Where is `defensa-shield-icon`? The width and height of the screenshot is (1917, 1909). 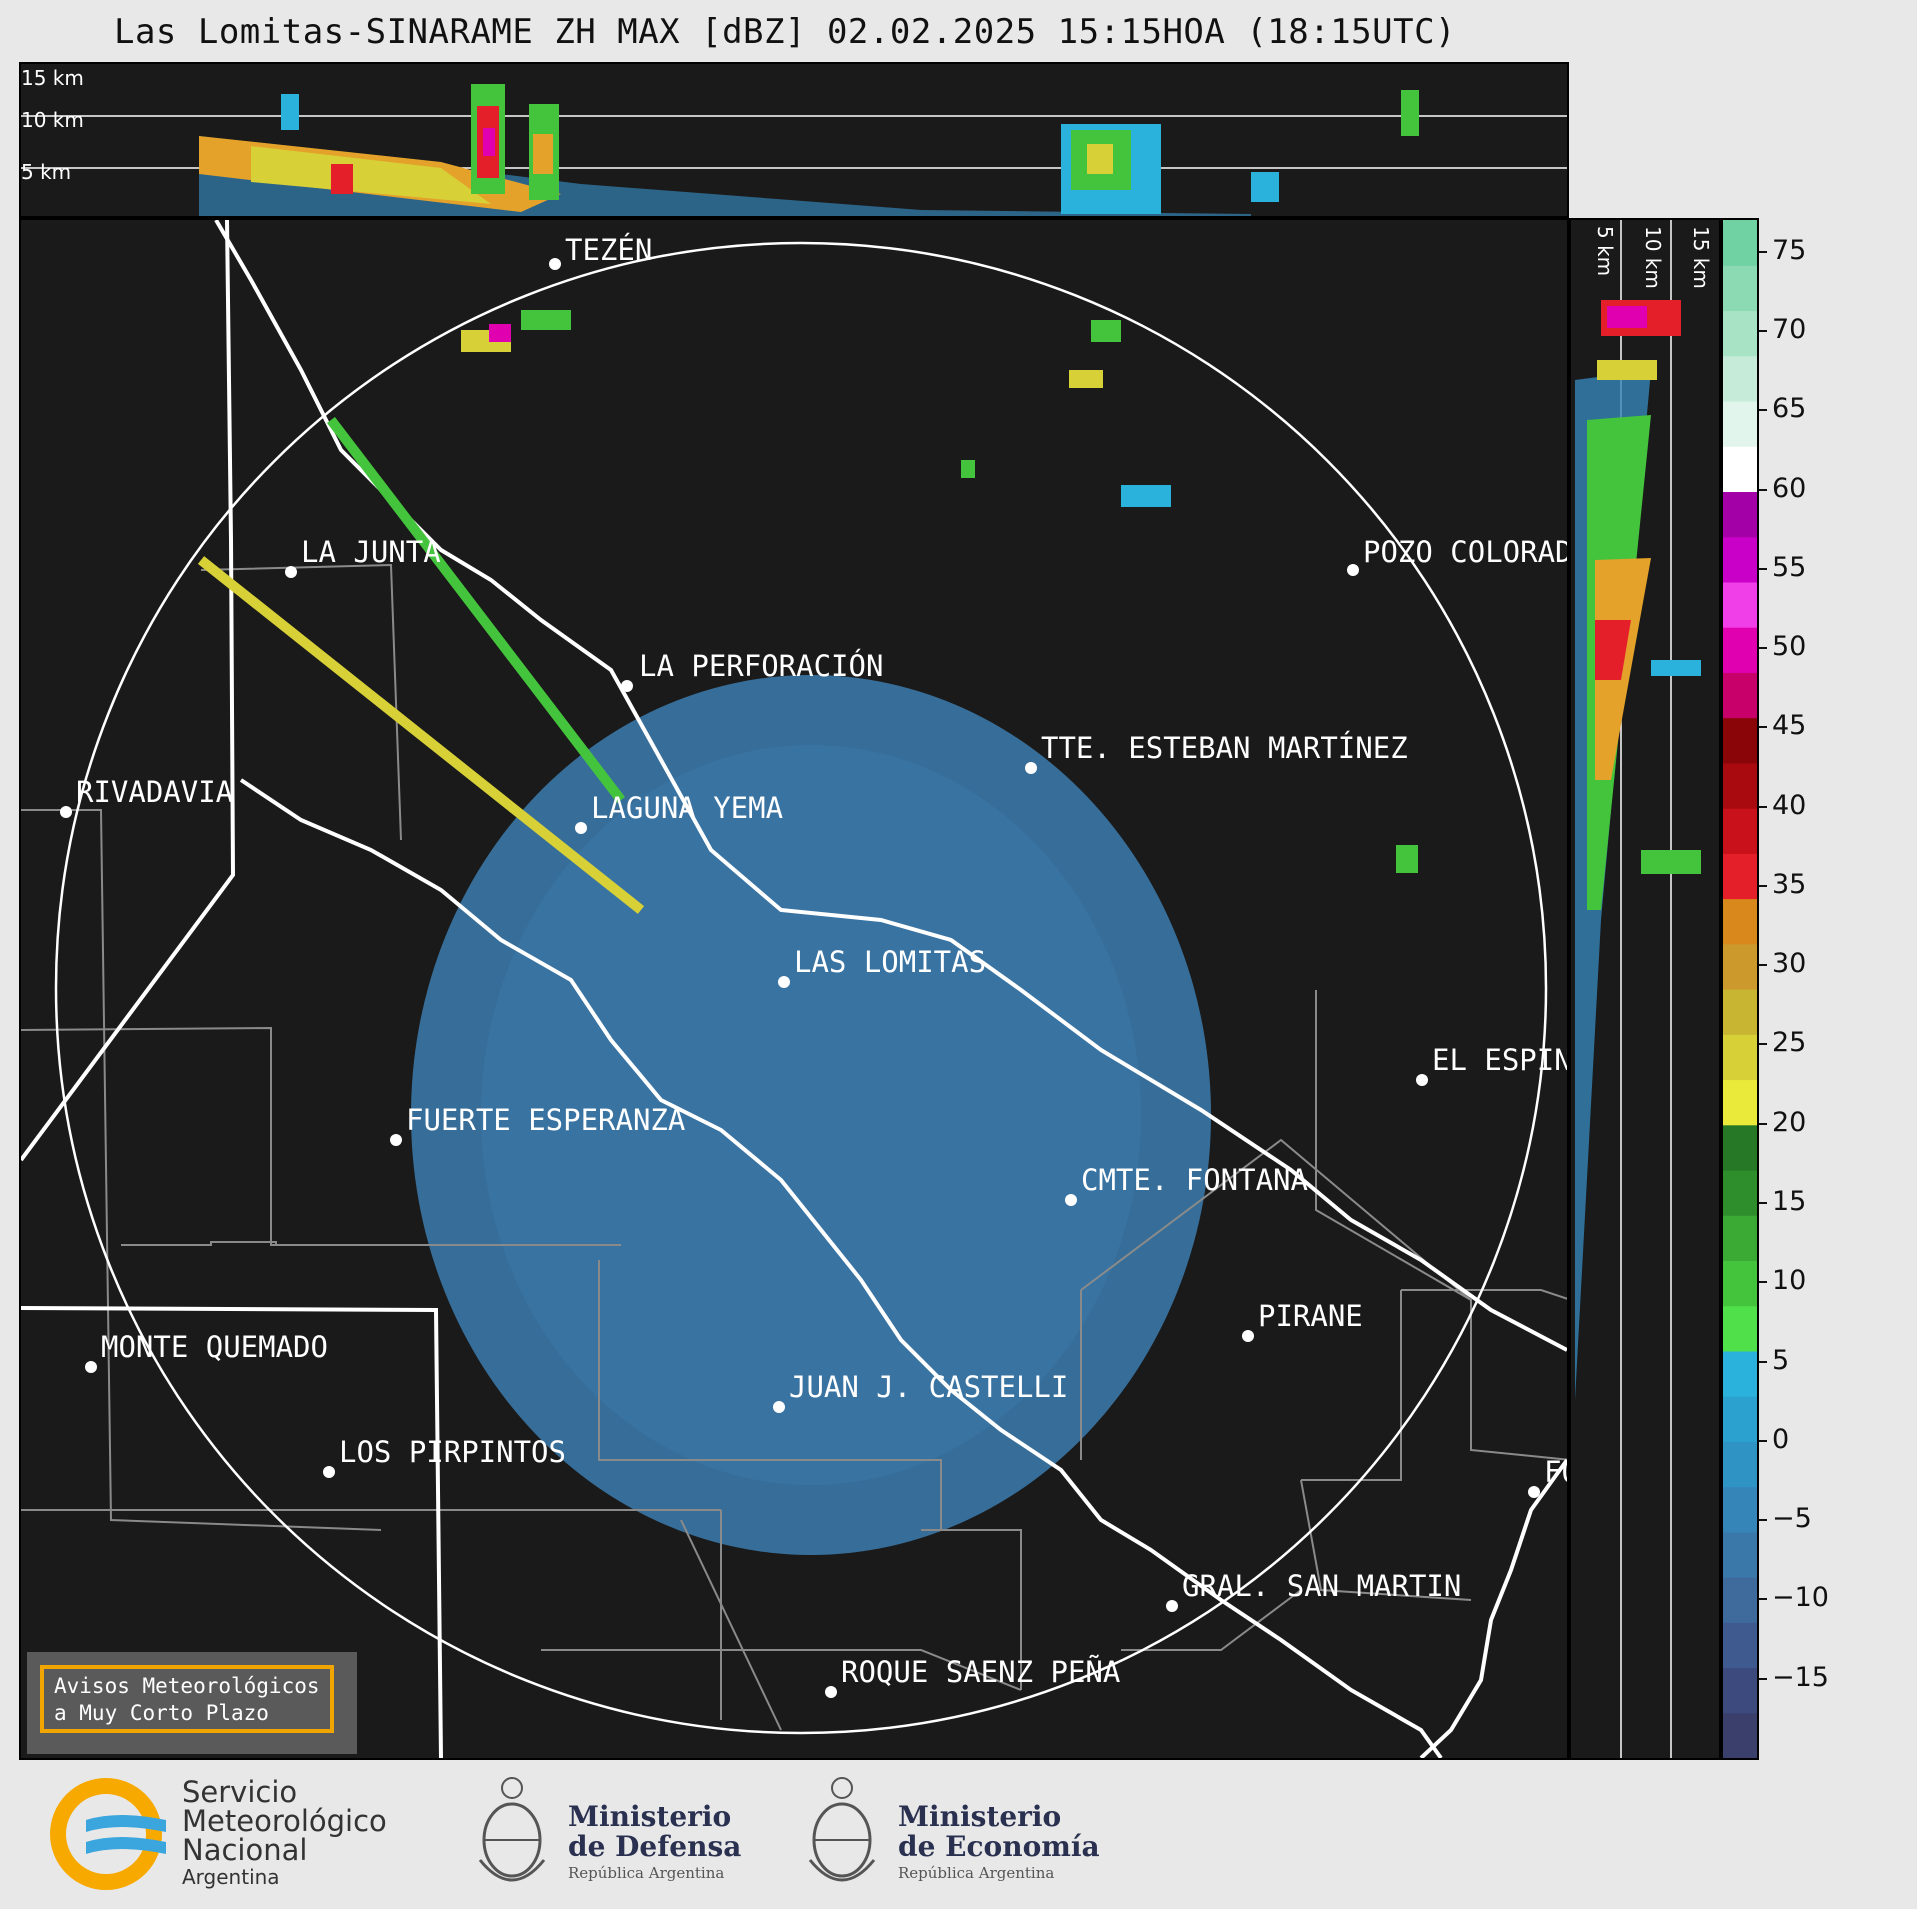
defensa-shield-icon is located at coordinates (512, 1829).